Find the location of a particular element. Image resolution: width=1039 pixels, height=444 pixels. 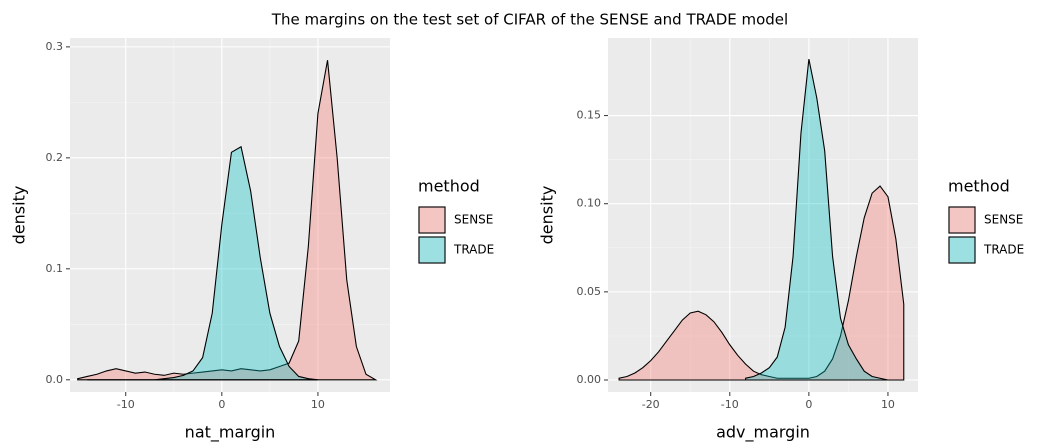

y-tick-label: 0.0 is located at coordinates (55, 379).